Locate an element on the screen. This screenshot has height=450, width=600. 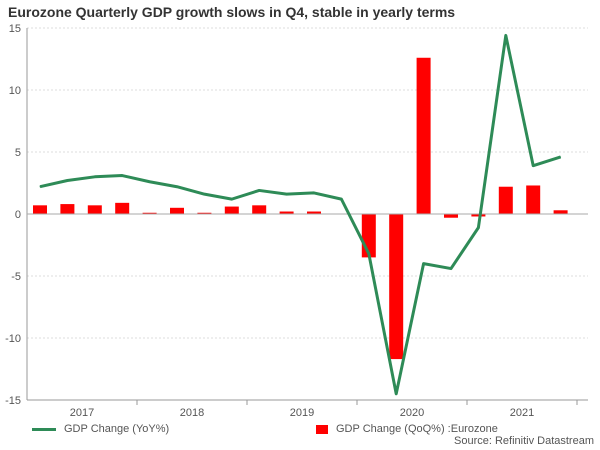
legend-label: GDP Change (QoQ%) :Eurozone is located at coordinates (417, 429).